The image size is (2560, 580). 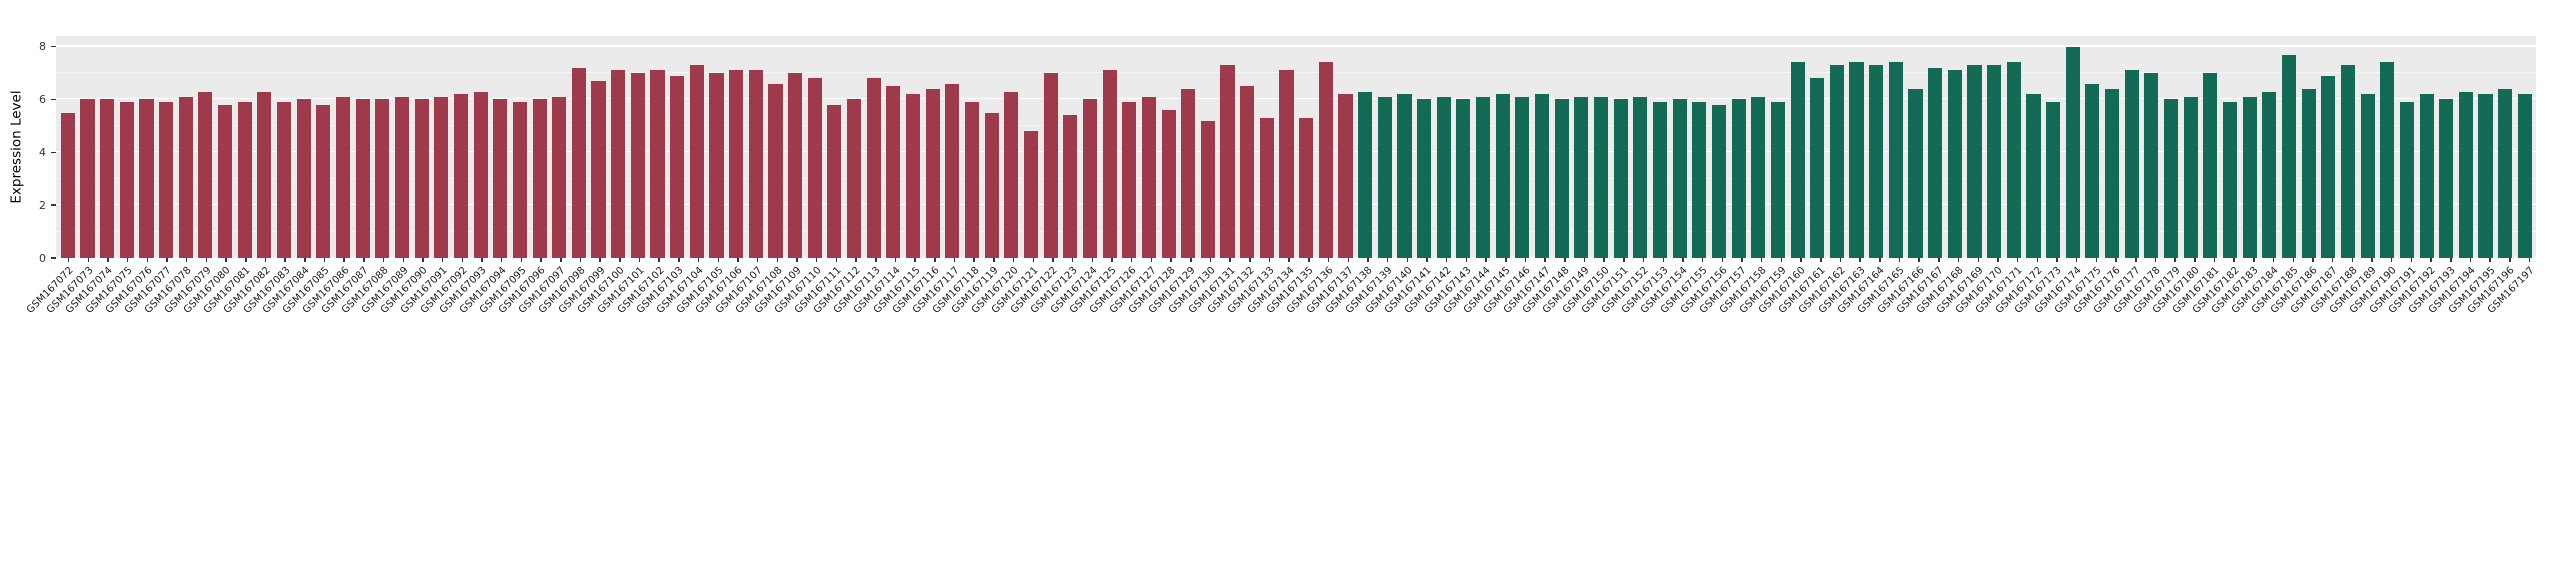 I want to click on x-axis-label-slot: GSM167108, so click(x=760, y=318).